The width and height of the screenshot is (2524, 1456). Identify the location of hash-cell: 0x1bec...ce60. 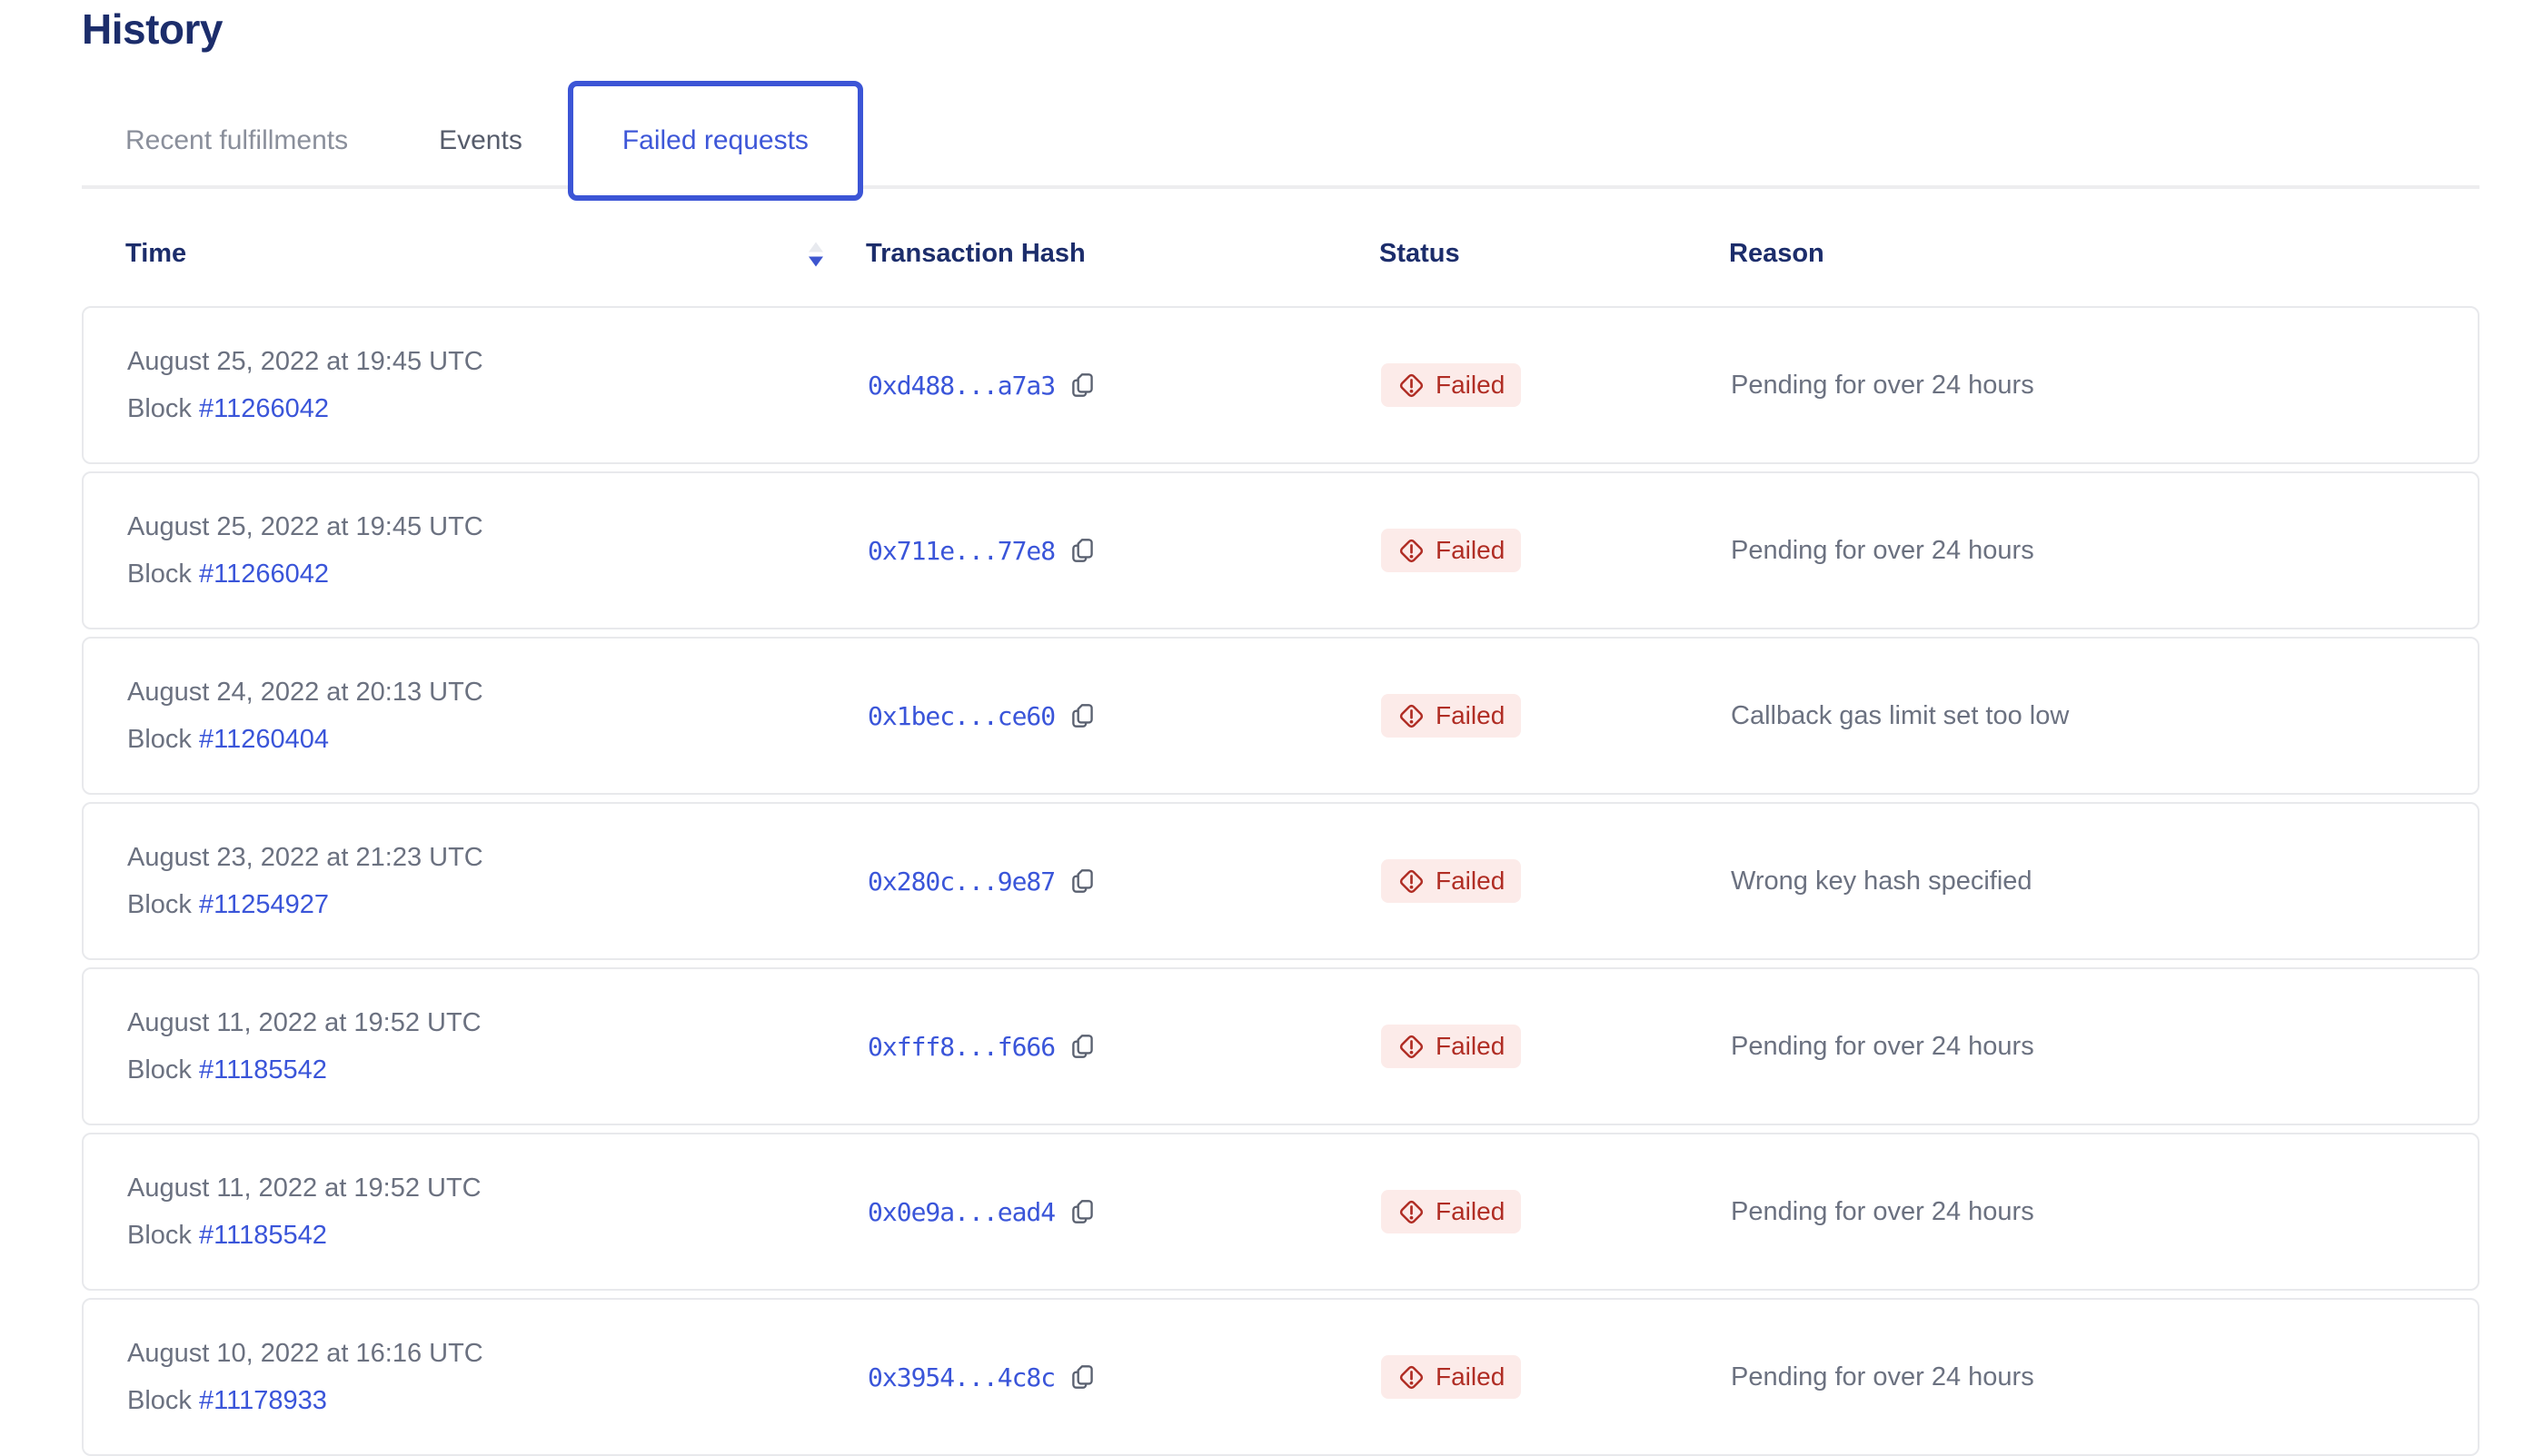
(1124, 716).